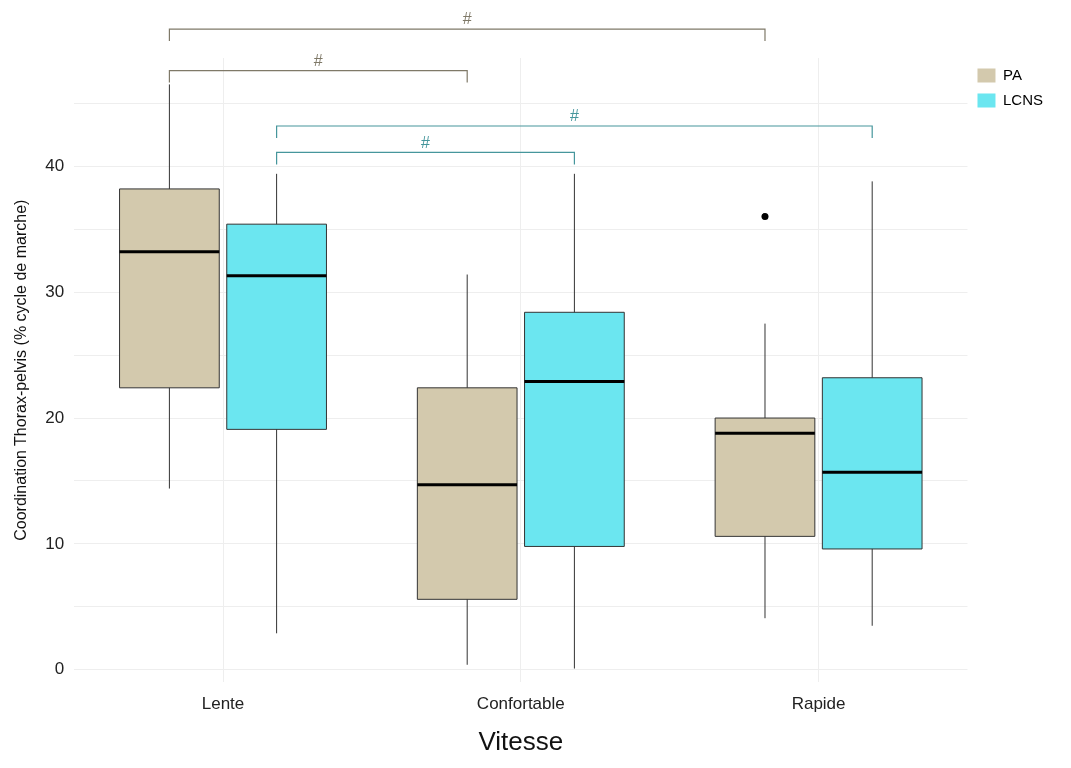 The image size is (1071, 768). I want to click on x-axis-title: Vitesse, so click(521, 740).